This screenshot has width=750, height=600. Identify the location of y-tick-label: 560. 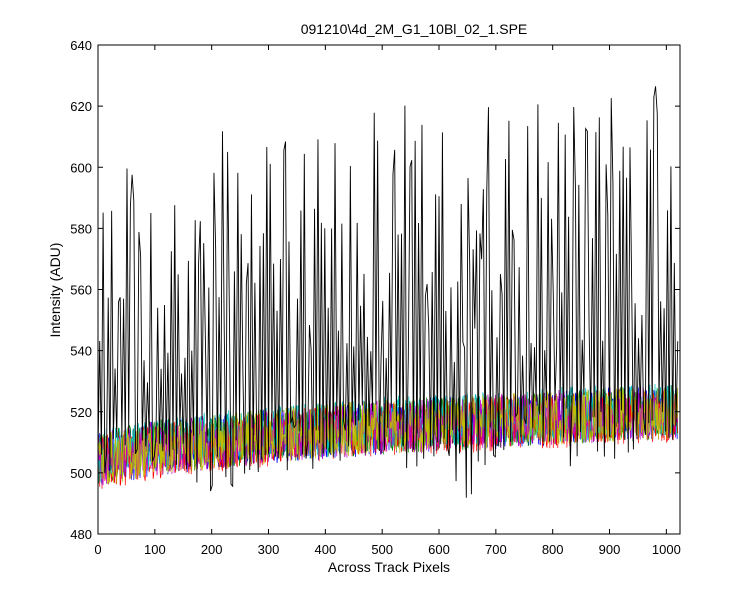
(81, 290).